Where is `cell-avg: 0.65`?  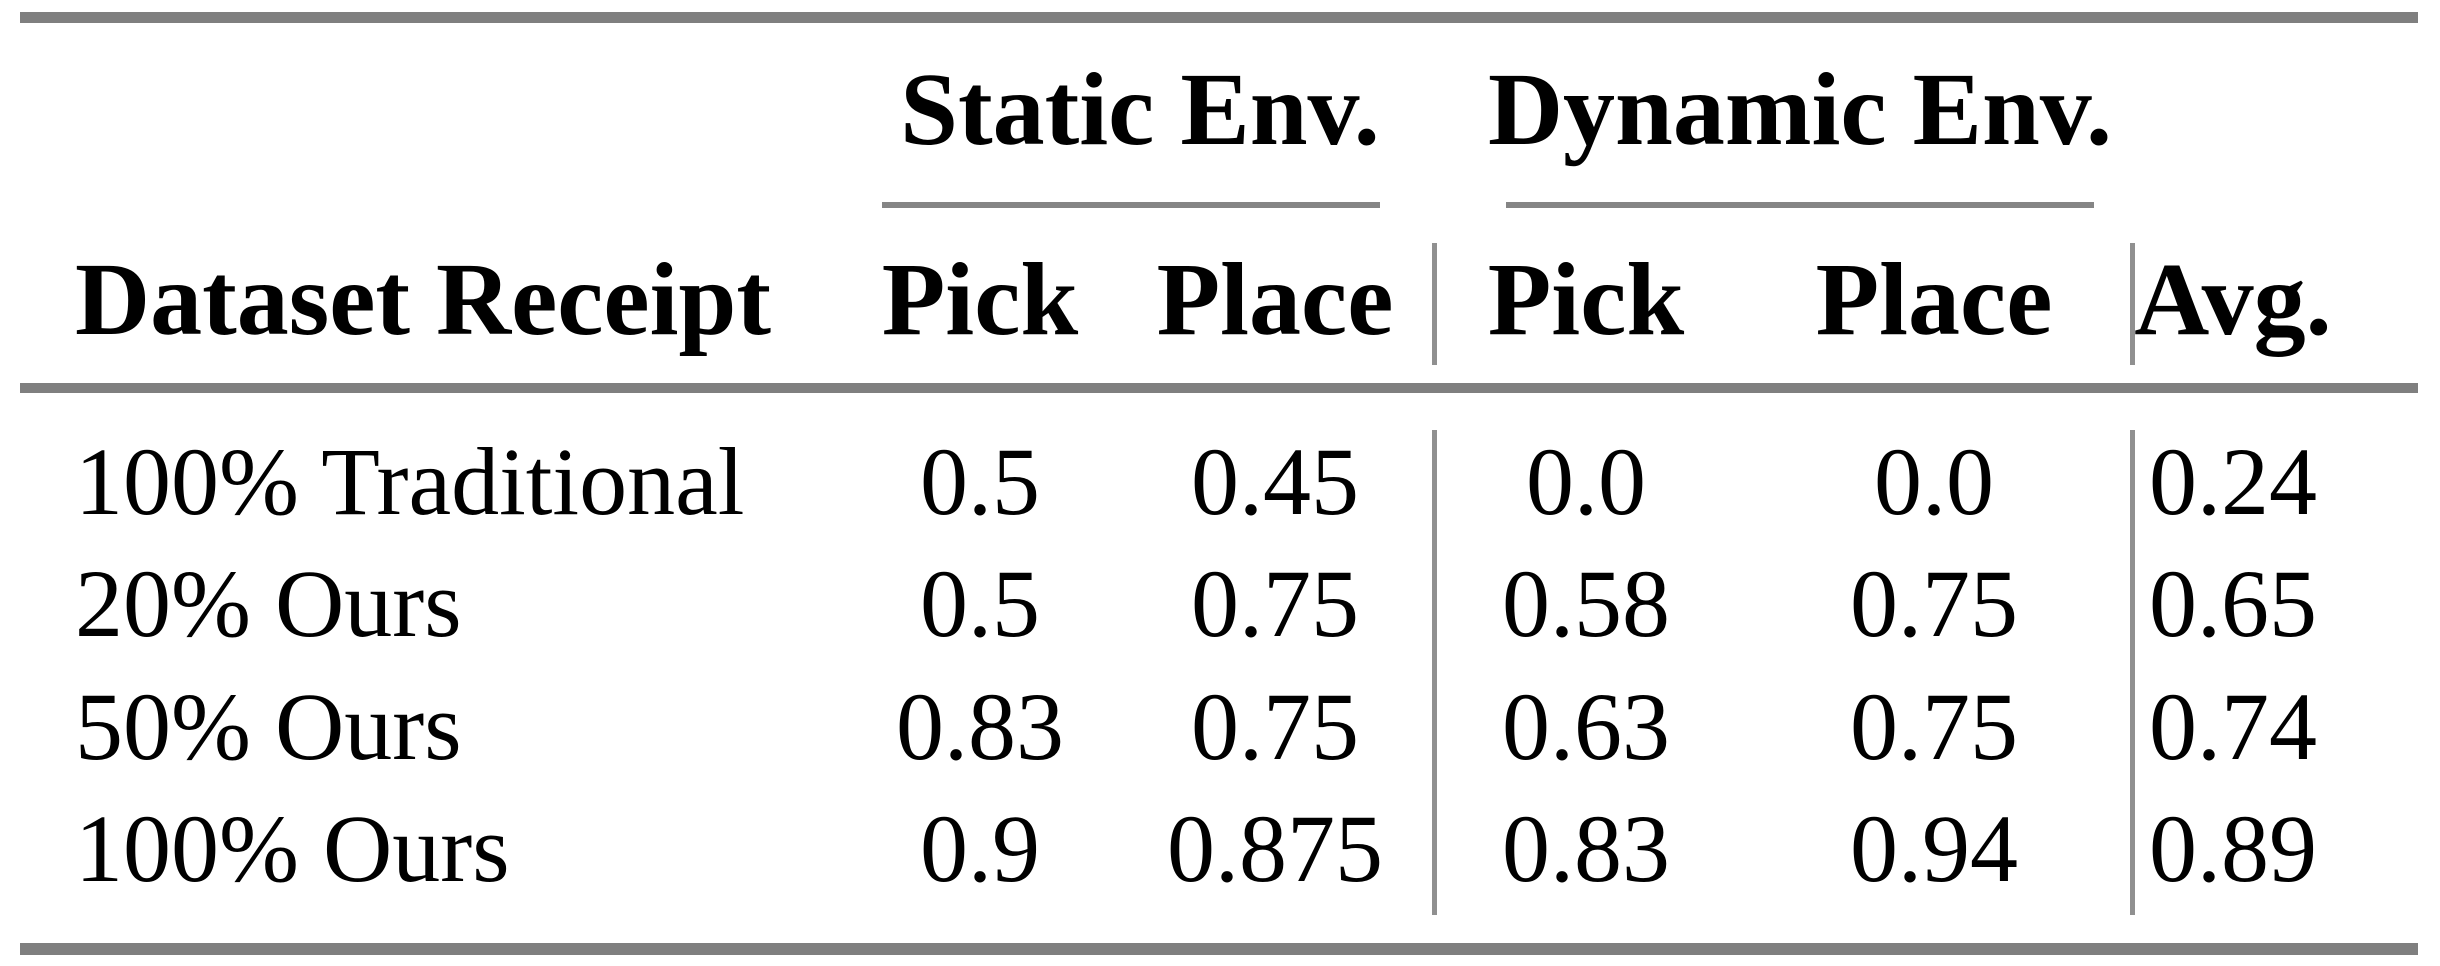 cell-avg: 0.65 is located at coordinates (2233, 603).